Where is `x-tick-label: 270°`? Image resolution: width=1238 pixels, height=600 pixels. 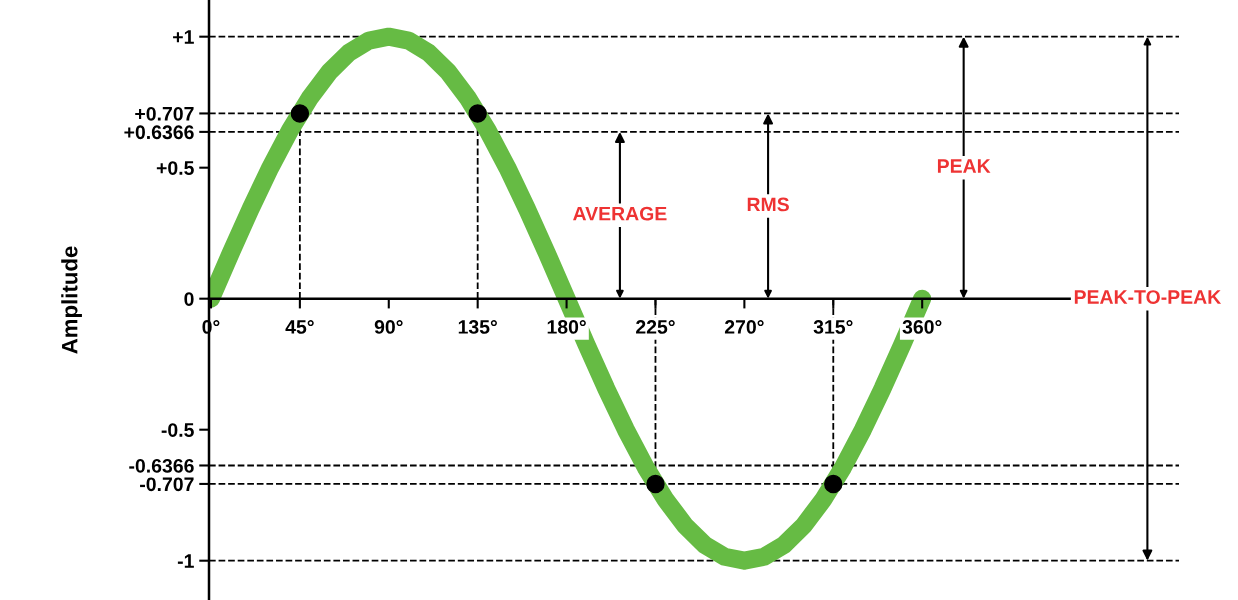 x-tick-label: 270° is located at coordinates (744, 327).